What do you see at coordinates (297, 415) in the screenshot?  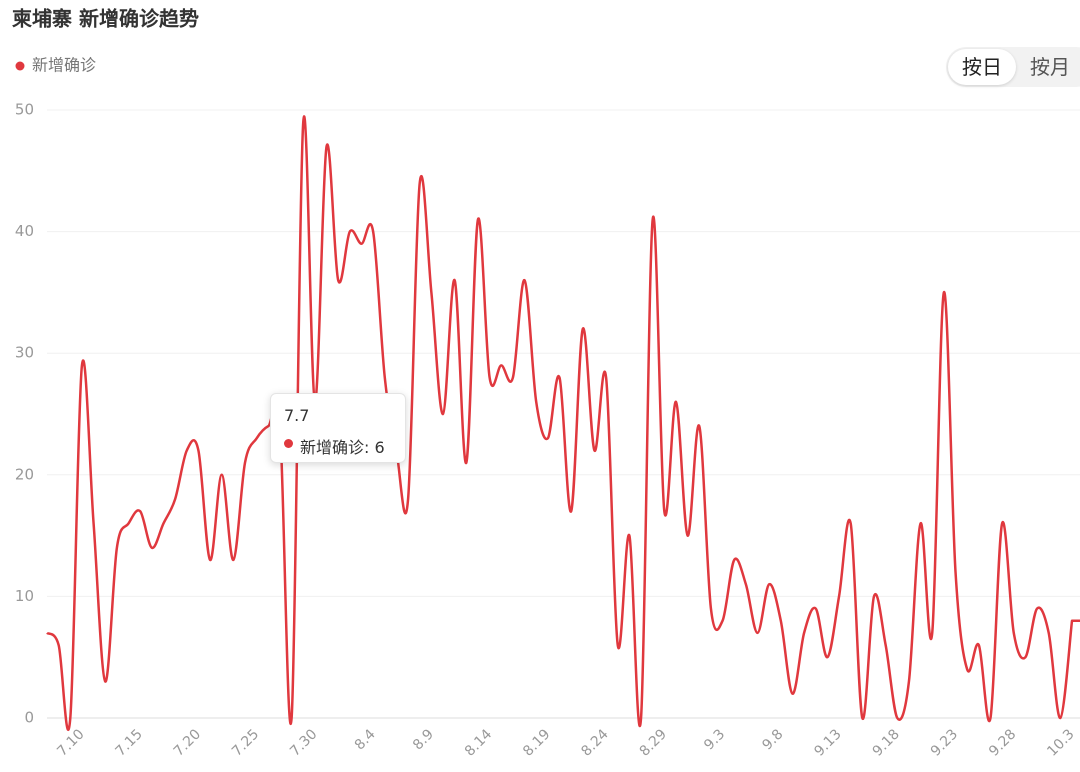 I see `tooltip-title: 7.7` at bounding box center [297, 415].